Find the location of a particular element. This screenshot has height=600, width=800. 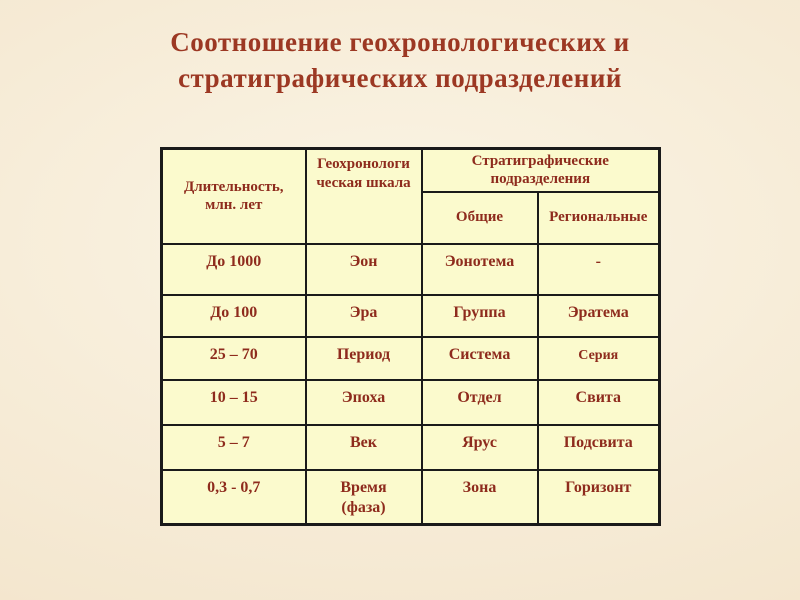

cell-regional: Эратема is located at coordinates (598, 315).